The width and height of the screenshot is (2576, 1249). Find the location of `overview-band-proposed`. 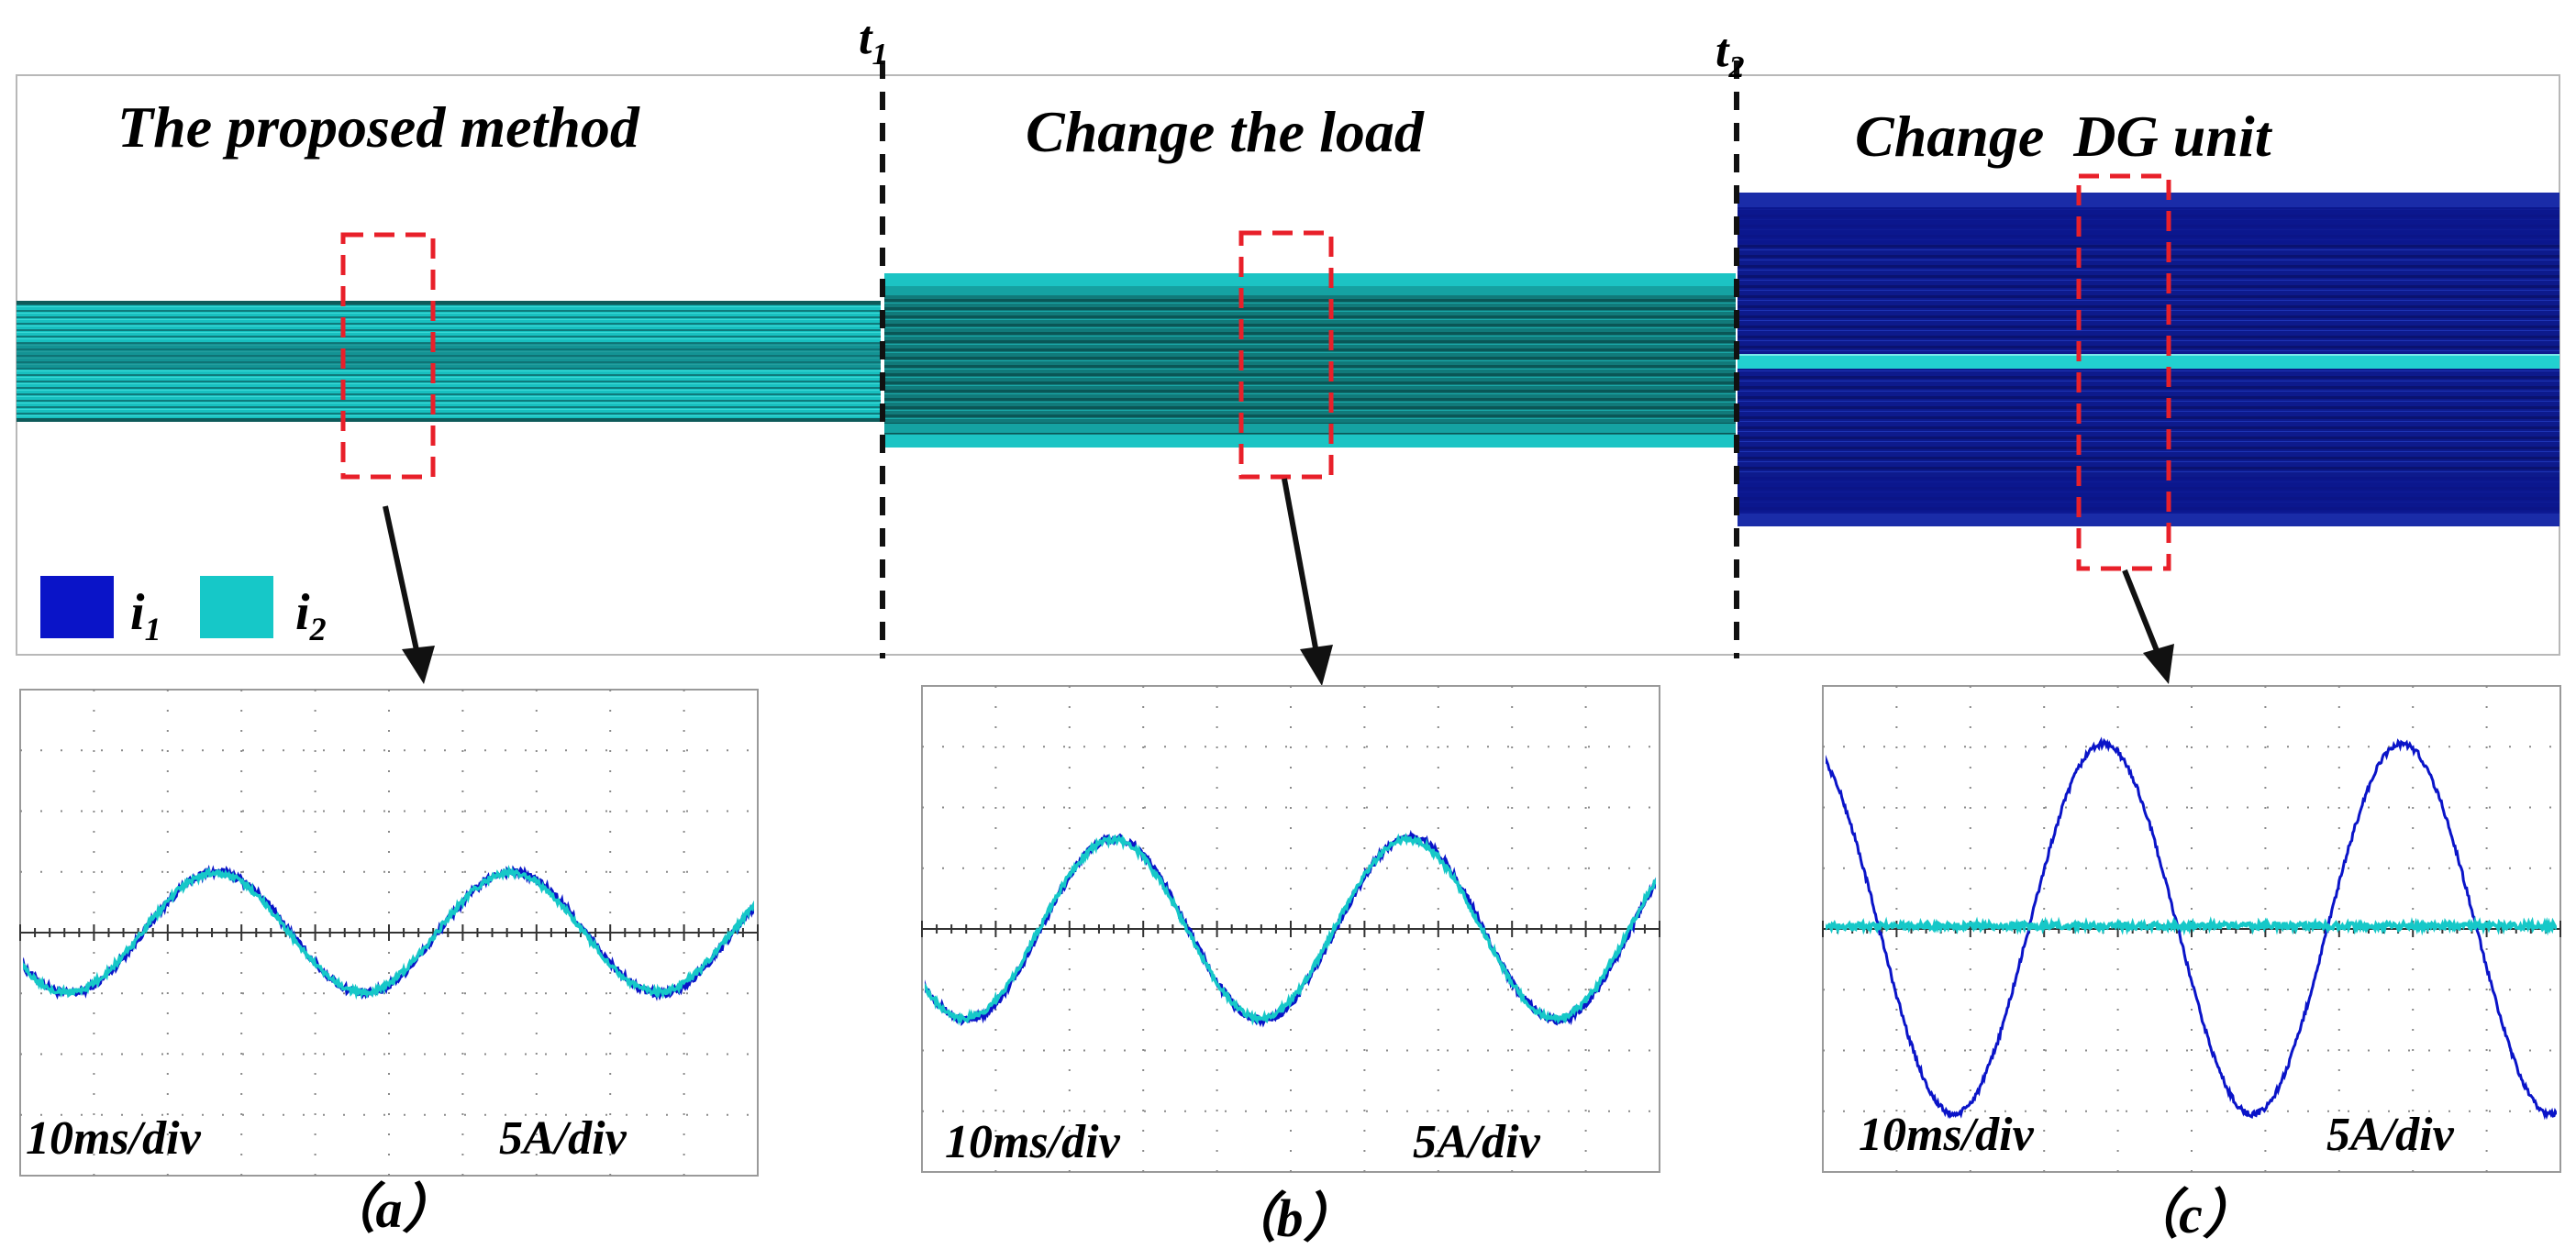

overview-band-proposed is located at coordinates (449, 361).